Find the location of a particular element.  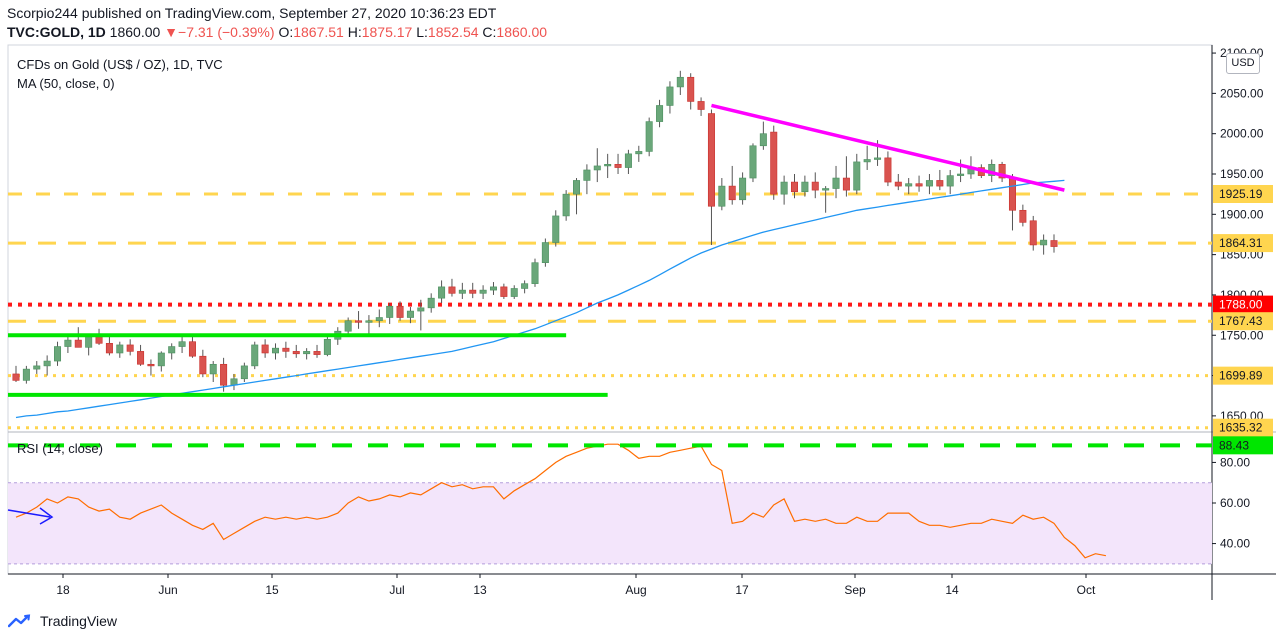

rsi-tick-label: 80.00 is located at coordinates (1235, 462).